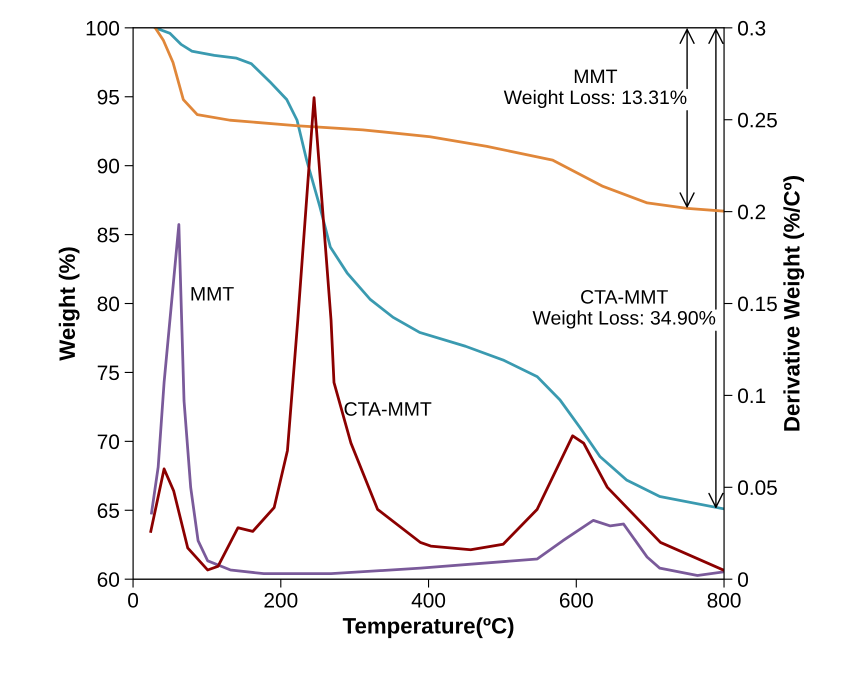  What do you see at coordinates (109, 442) in the screenshot?
I see `y-tick-label: 70` at bounding box center [109, 442].